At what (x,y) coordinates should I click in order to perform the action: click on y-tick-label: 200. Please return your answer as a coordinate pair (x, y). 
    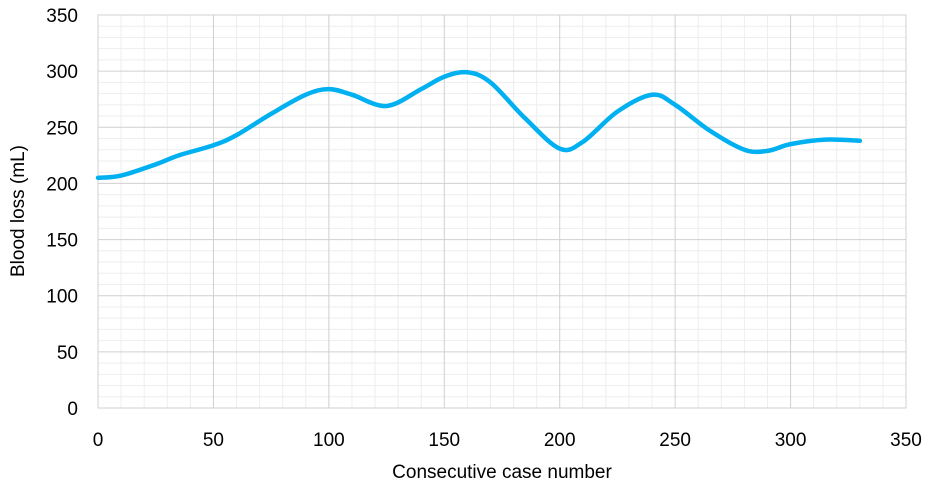
    Looking at the image, I should click on (62, 184).